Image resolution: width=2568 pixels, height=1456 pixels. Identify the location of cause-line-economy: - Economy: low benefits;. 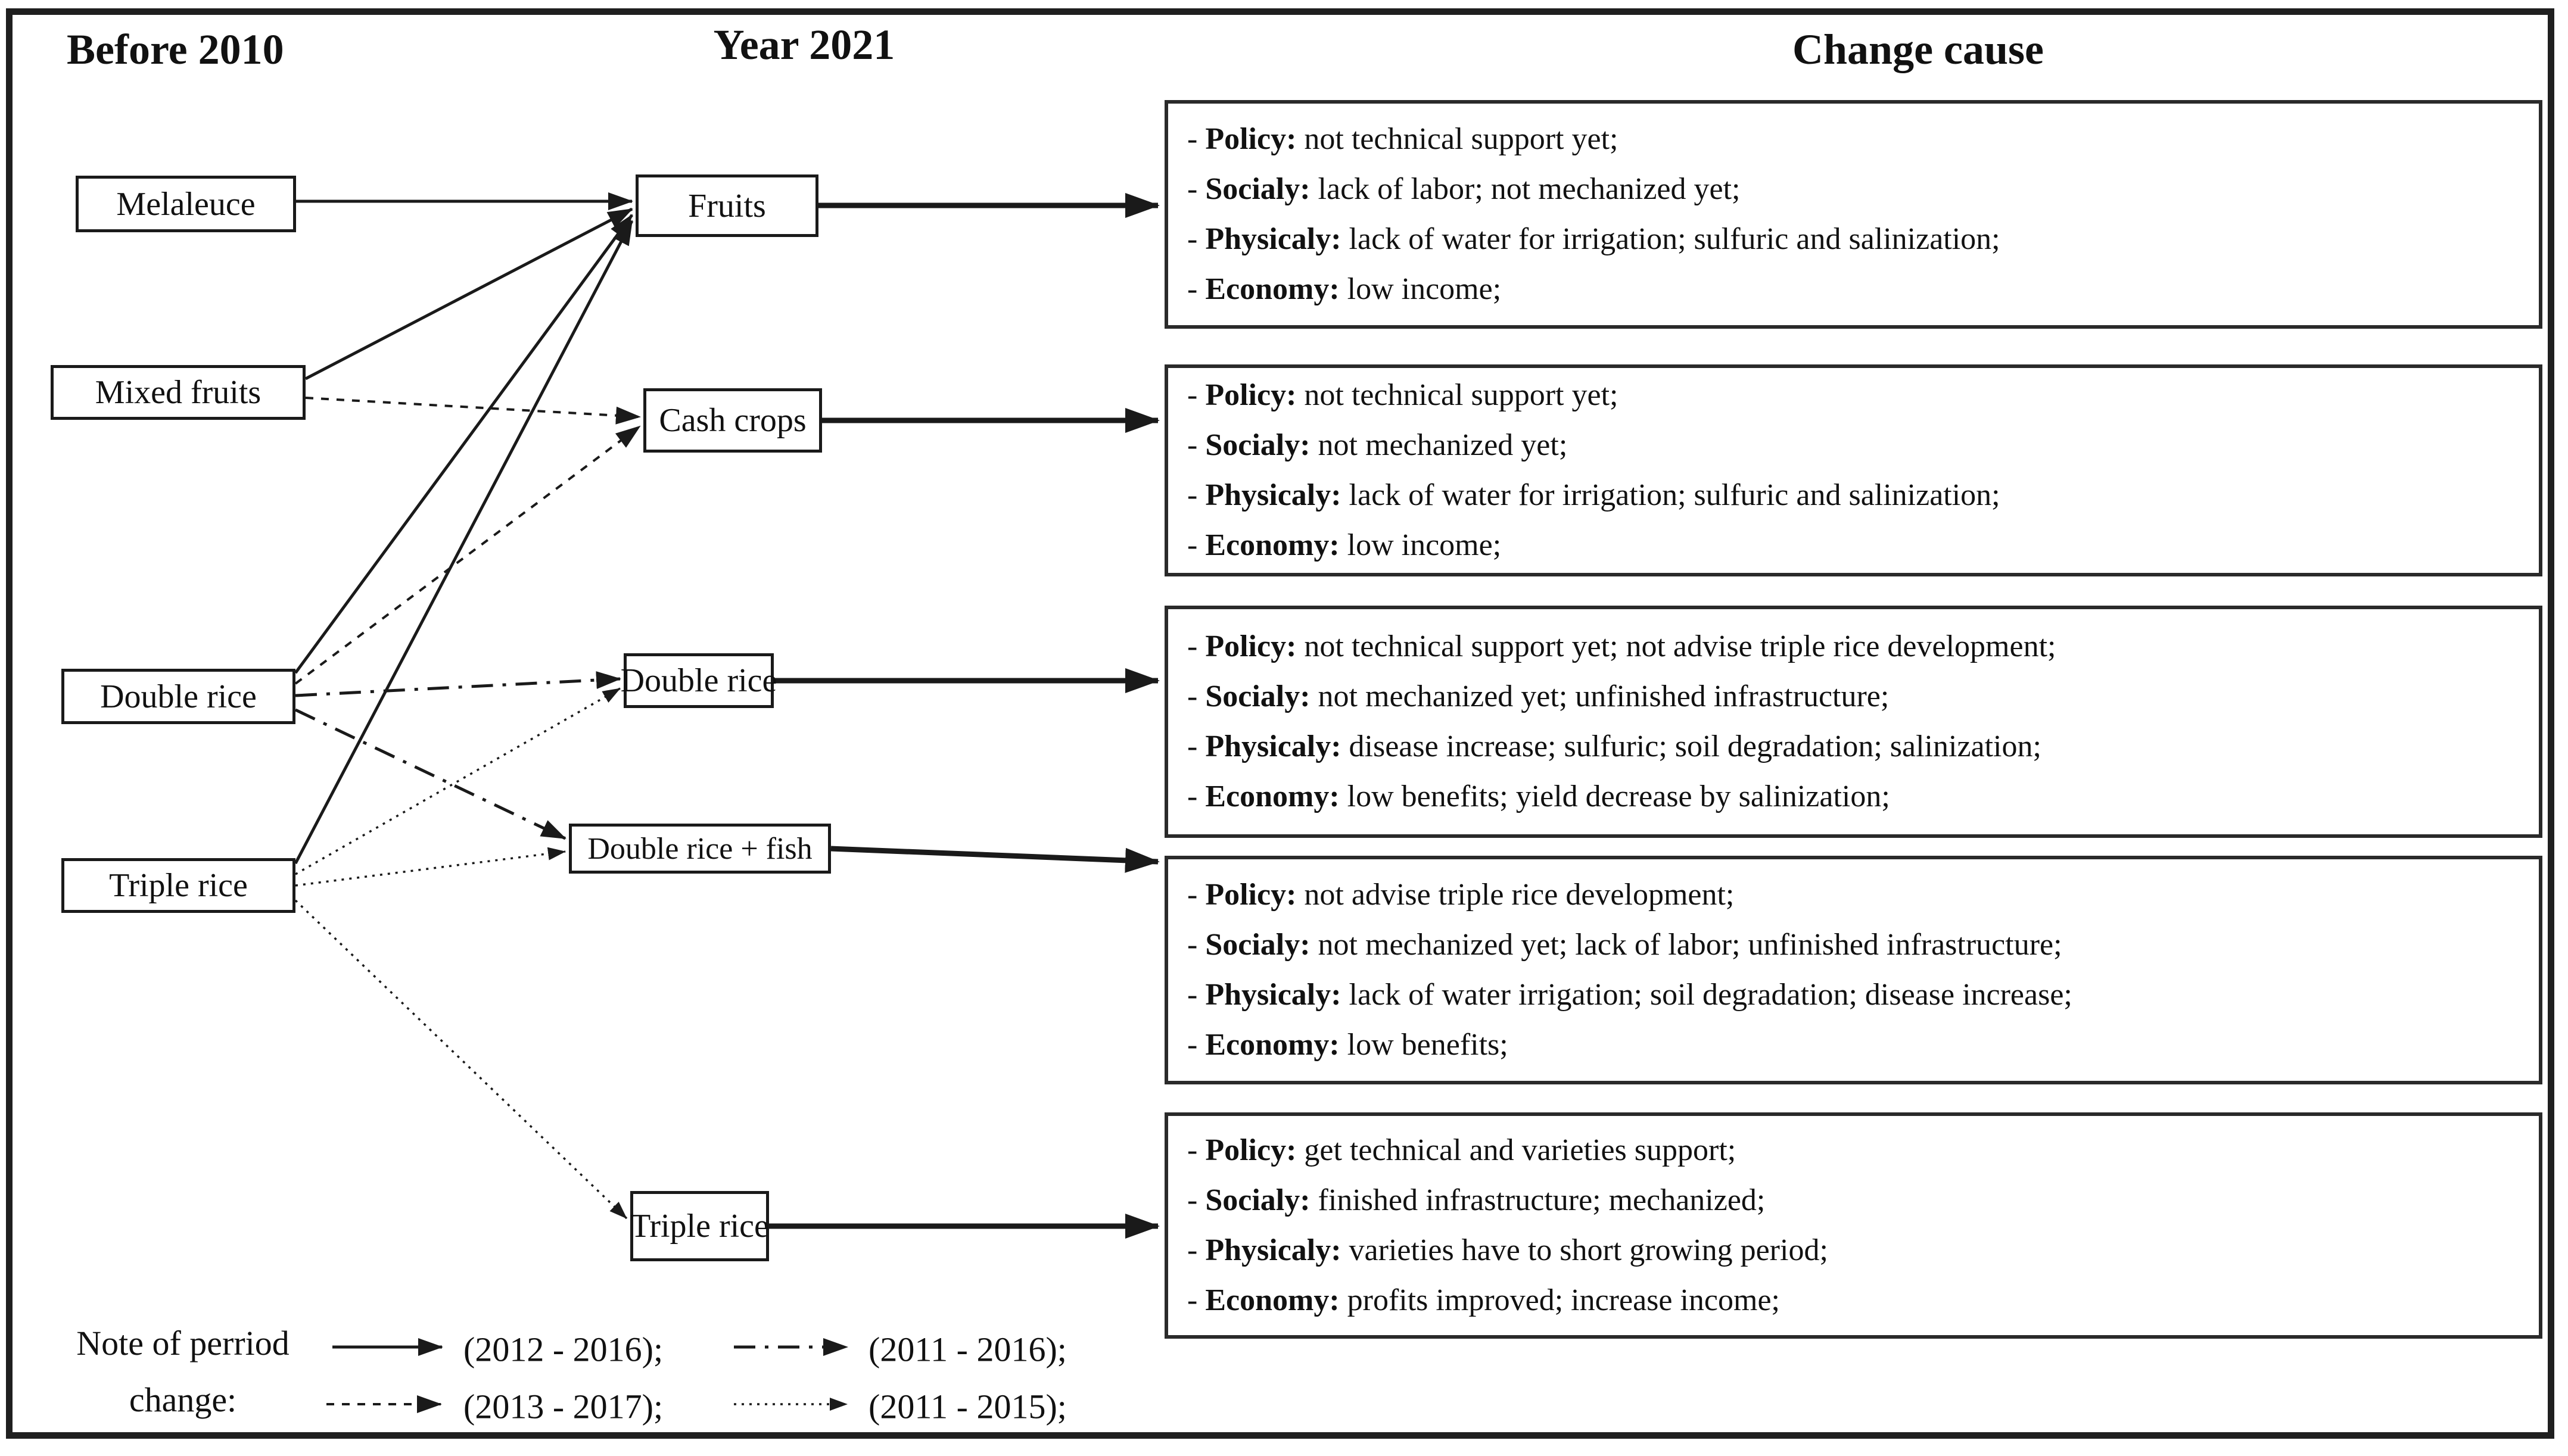
(1347, 1045).